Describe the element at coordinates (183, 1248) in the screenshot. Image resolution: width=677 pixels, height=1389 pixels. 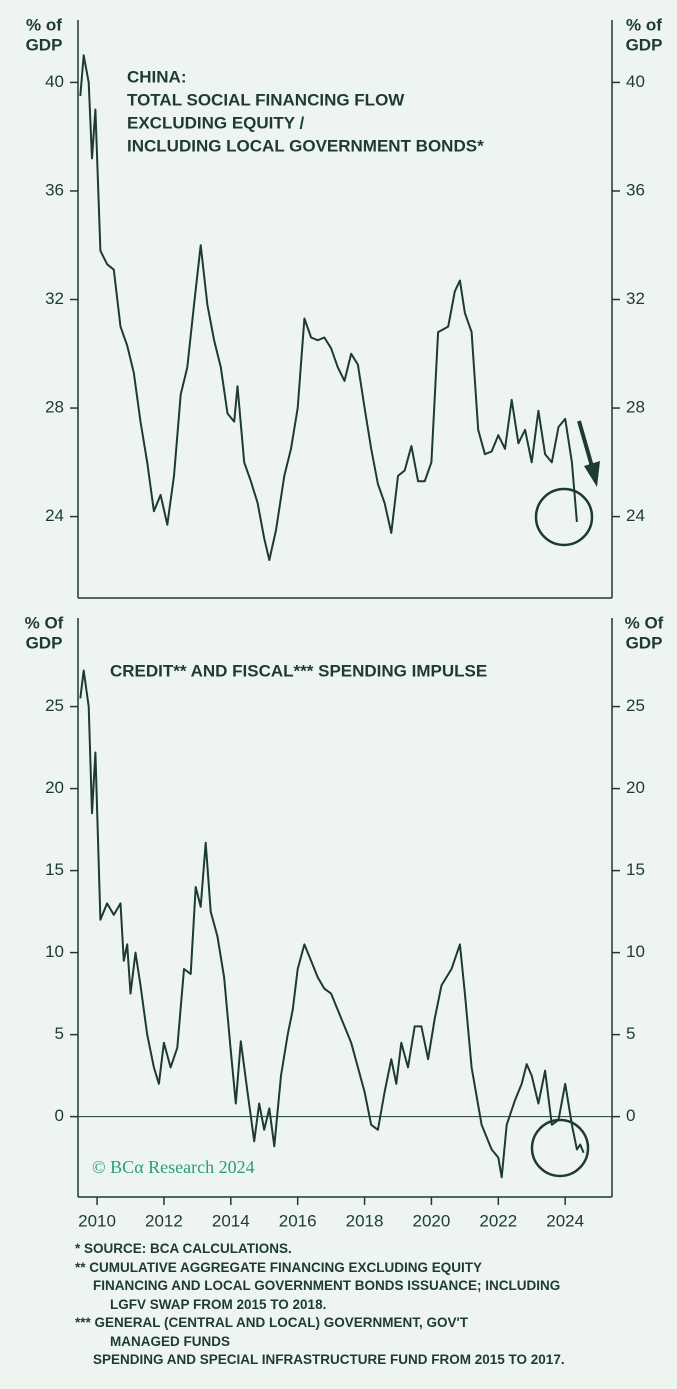
I see `footnote: * SOURCE: BCA CALCULATIONS.` at that location.